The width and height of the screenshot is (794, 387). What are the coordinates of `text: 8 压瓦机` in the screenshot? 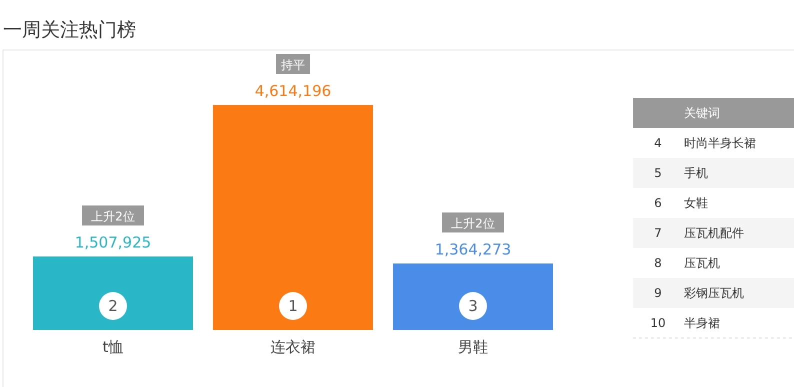 It's located at (687, 263).